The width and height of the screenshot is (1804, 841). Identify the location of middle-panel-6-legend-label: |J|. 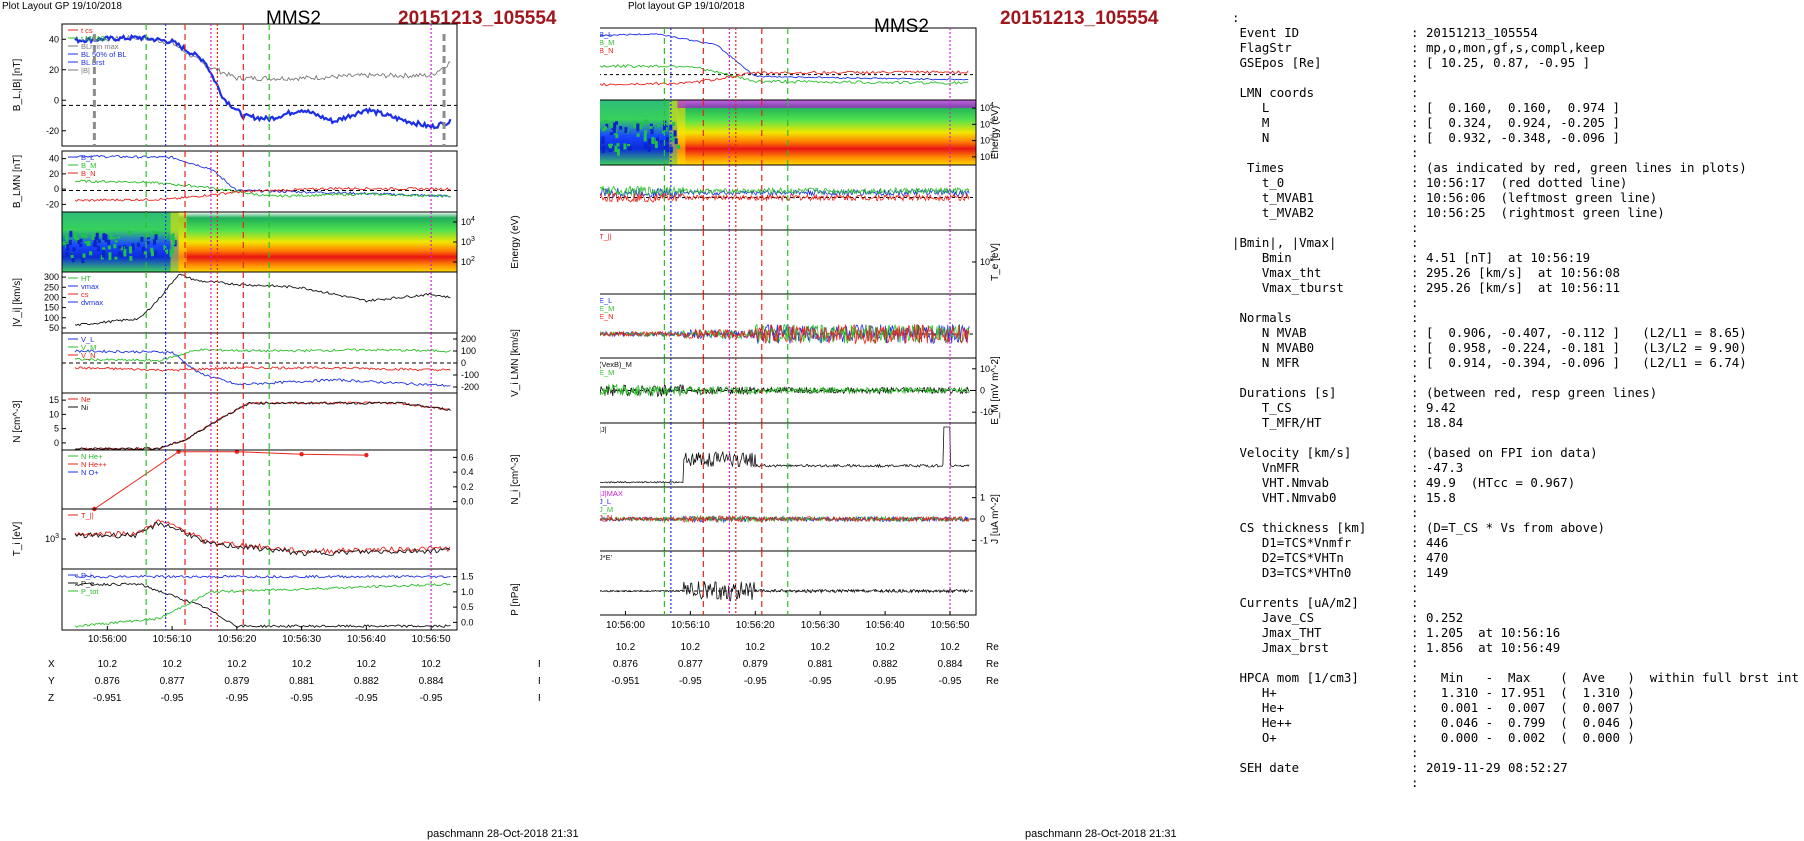
(603, 429).